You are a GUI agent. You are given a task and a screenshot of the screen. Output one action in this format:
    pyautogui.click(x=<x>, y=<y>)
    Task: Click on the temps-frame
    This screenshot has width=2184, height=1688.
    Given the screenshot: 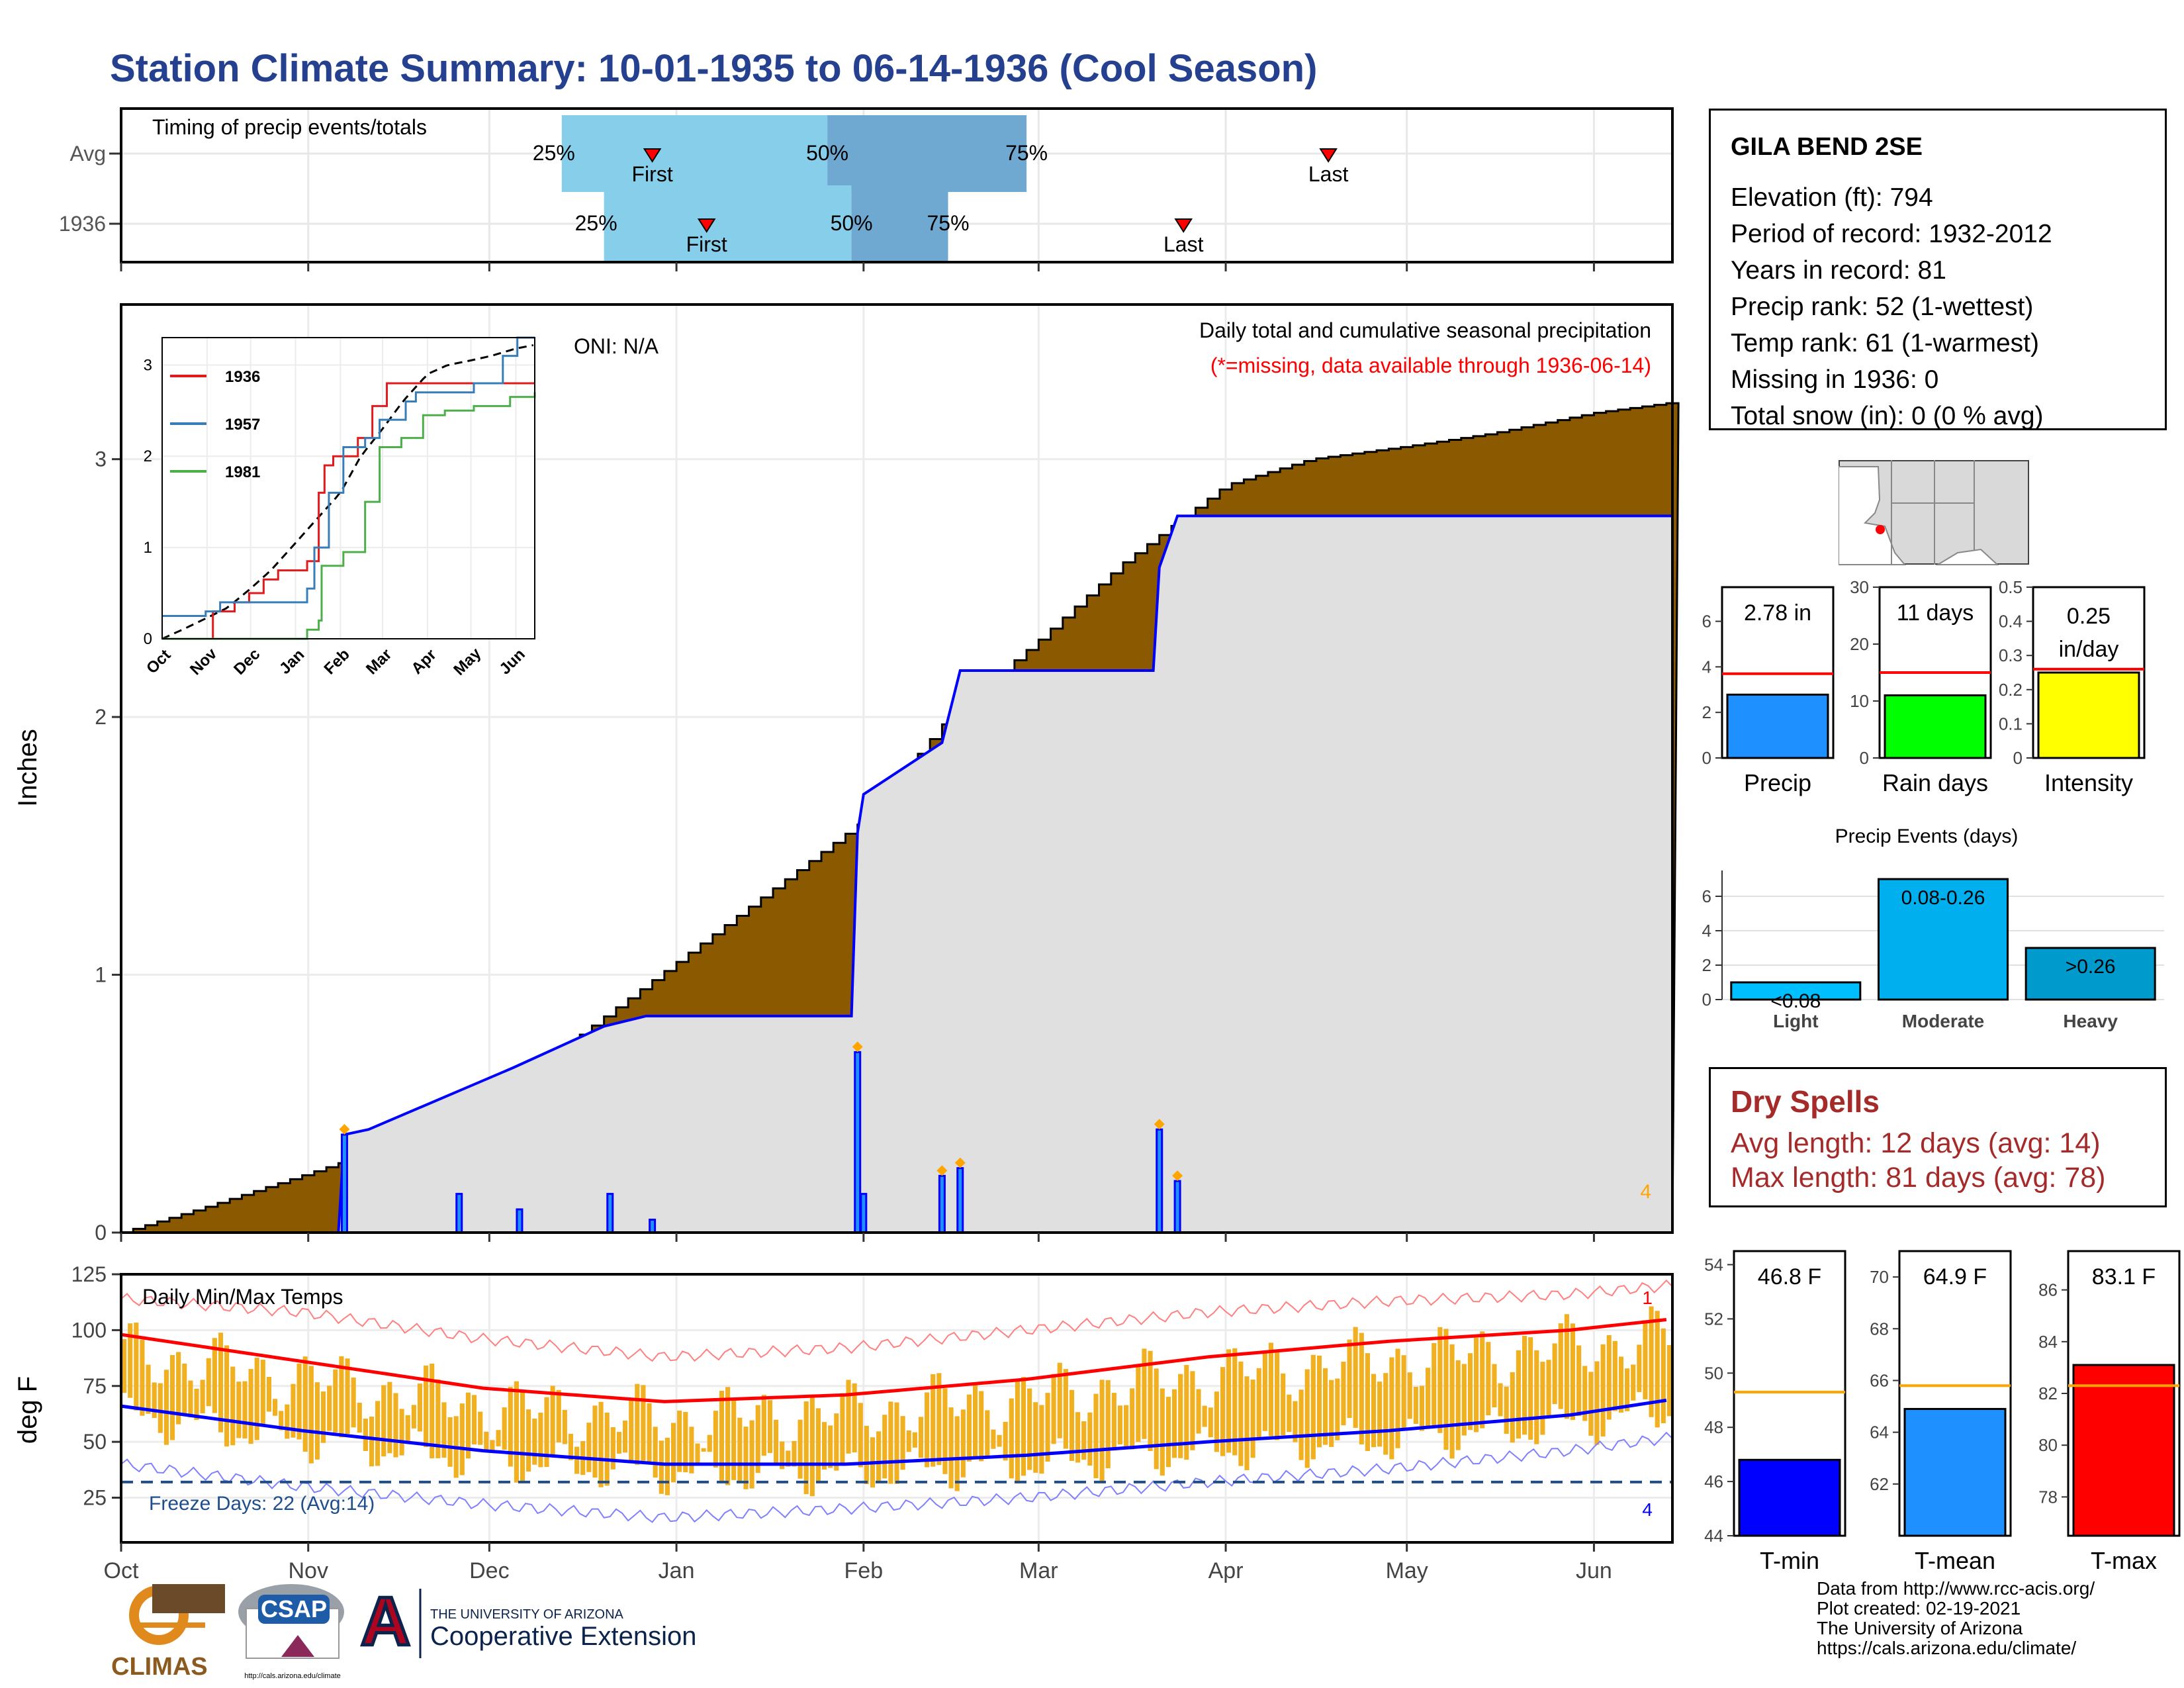 What is the action you would take?
    pyautogui.click(x=897, y=1408)
    